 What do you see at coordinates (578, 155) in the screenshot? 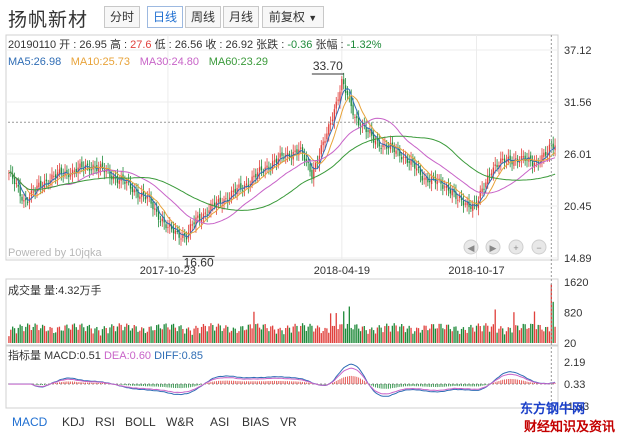
I see `price-tick-label: 26.01` at bounding box center [578, 155].